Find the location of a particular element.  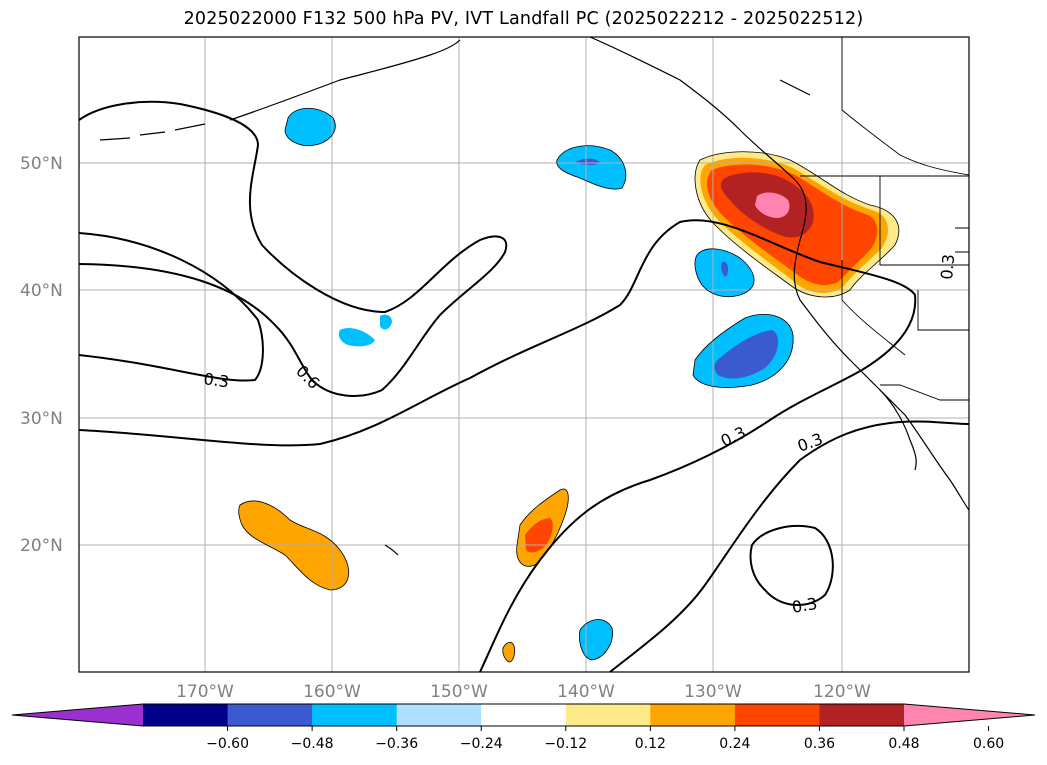

longitude-labels: 170°W 160°W 150°W 140°W 130°W 120°W is located at coordinates (523, 692).